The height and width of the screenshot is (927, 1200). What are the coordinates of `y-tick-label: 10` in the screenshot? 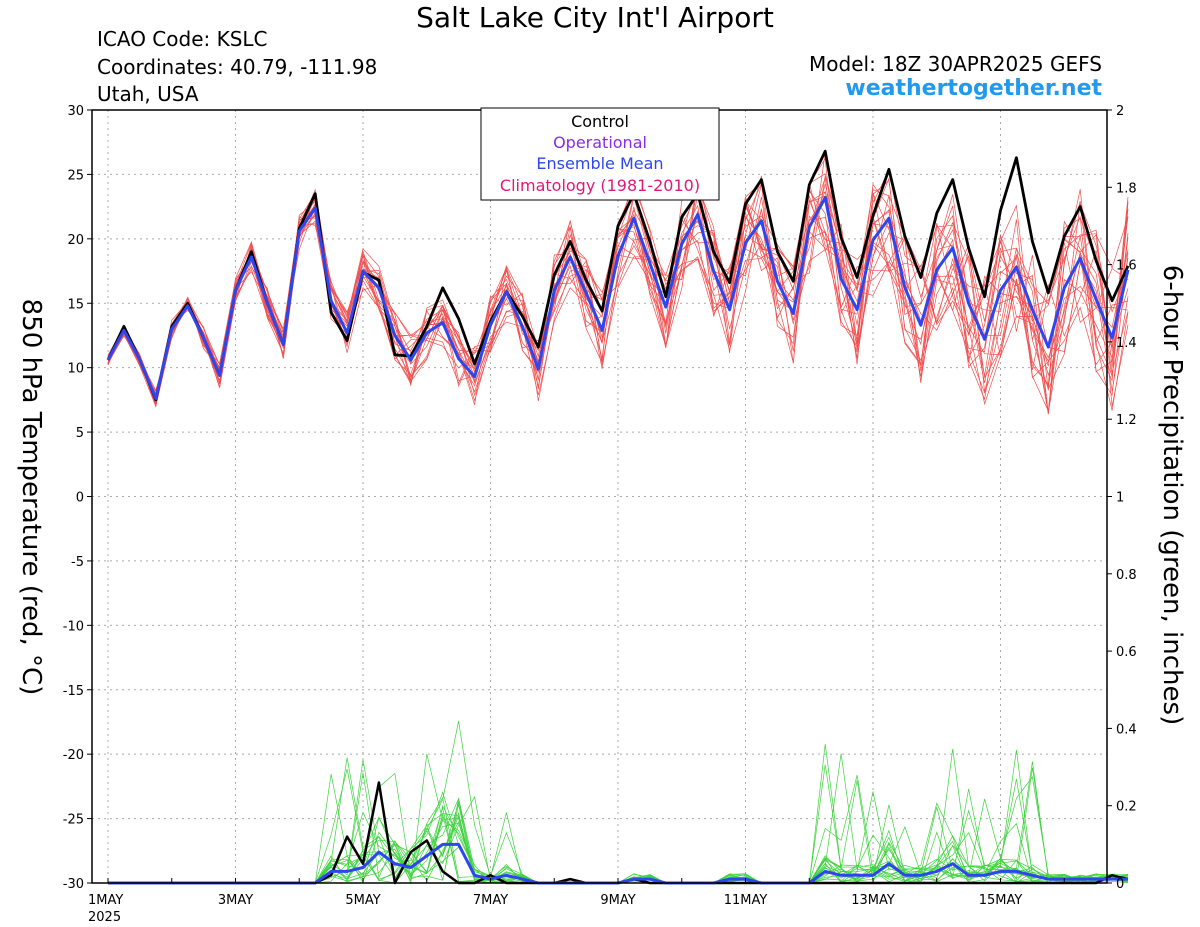 It's located at (75, 369).